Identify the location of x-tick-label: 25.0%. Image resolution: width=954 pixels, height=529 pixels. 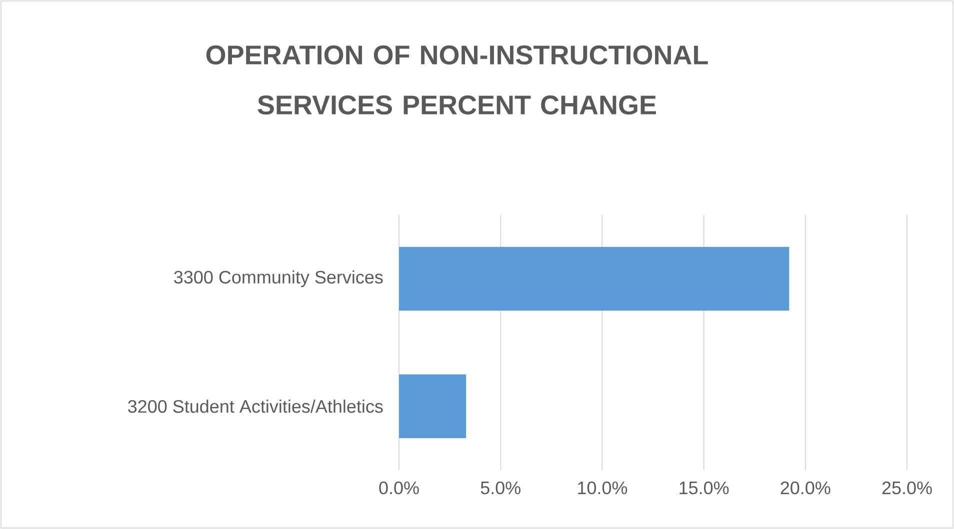
(907, 488).